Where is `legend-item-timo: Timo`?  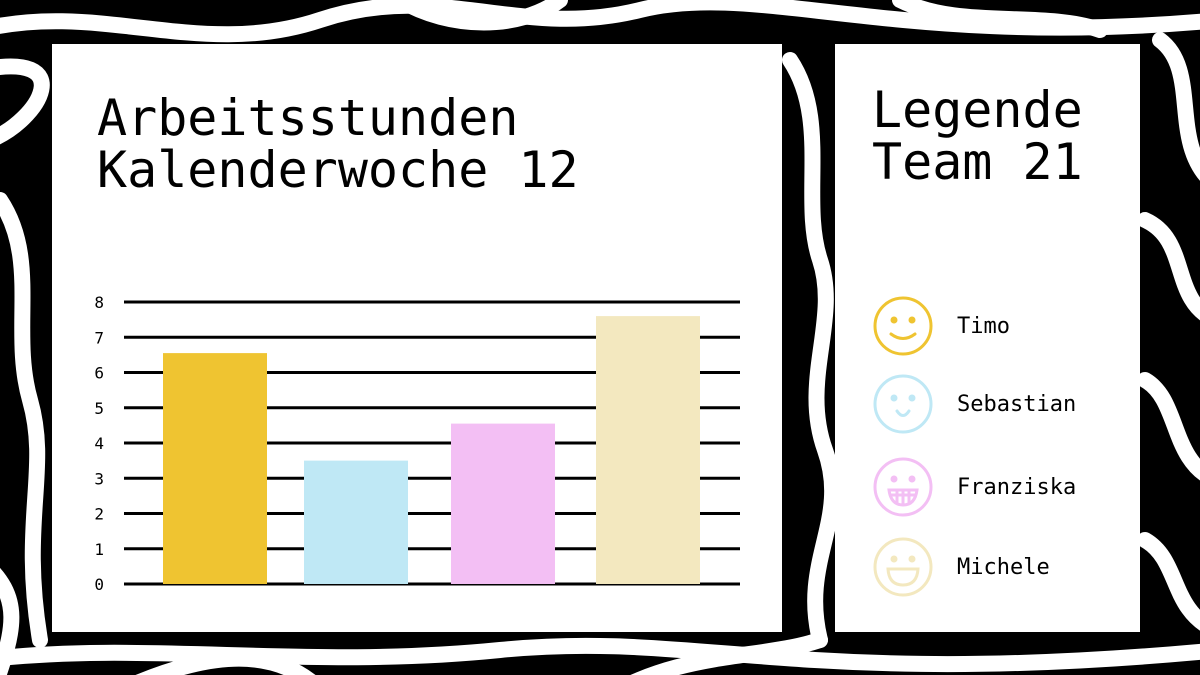 legend-item-timo: Timo is located at coordinates (940, 326).